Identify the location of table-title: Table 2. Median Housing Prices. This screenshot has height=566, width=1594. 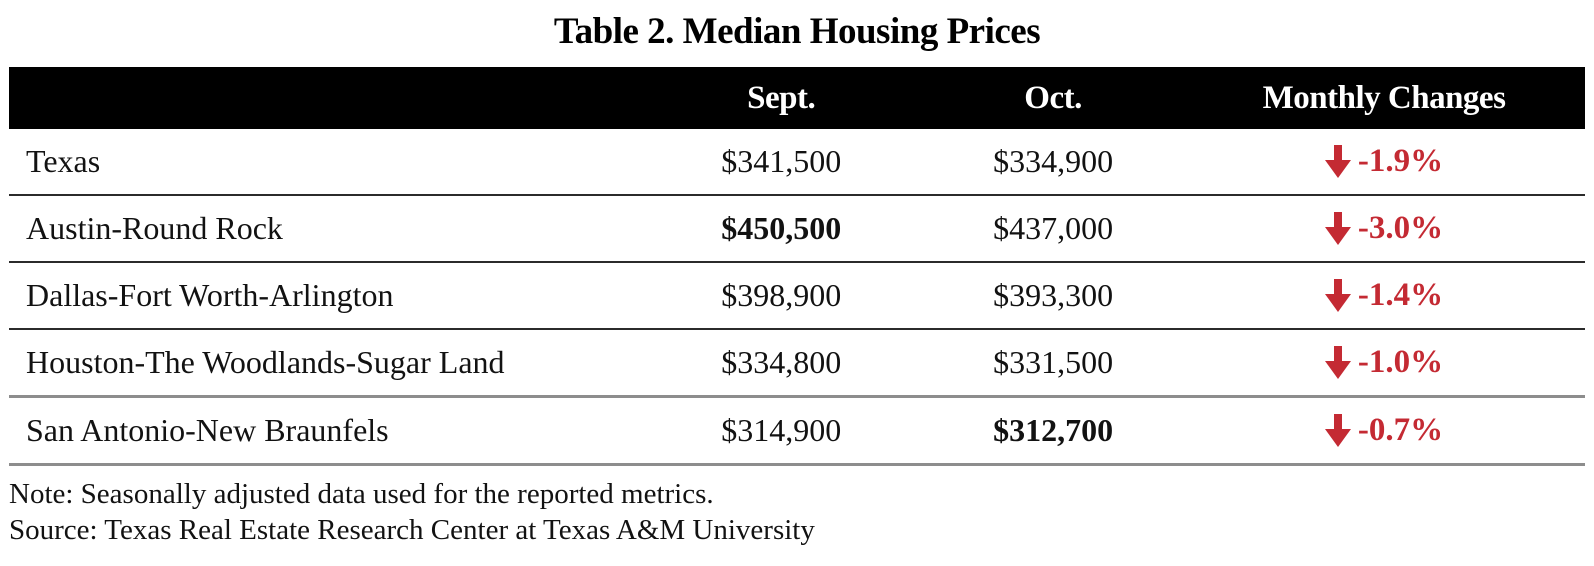
(797, 31).